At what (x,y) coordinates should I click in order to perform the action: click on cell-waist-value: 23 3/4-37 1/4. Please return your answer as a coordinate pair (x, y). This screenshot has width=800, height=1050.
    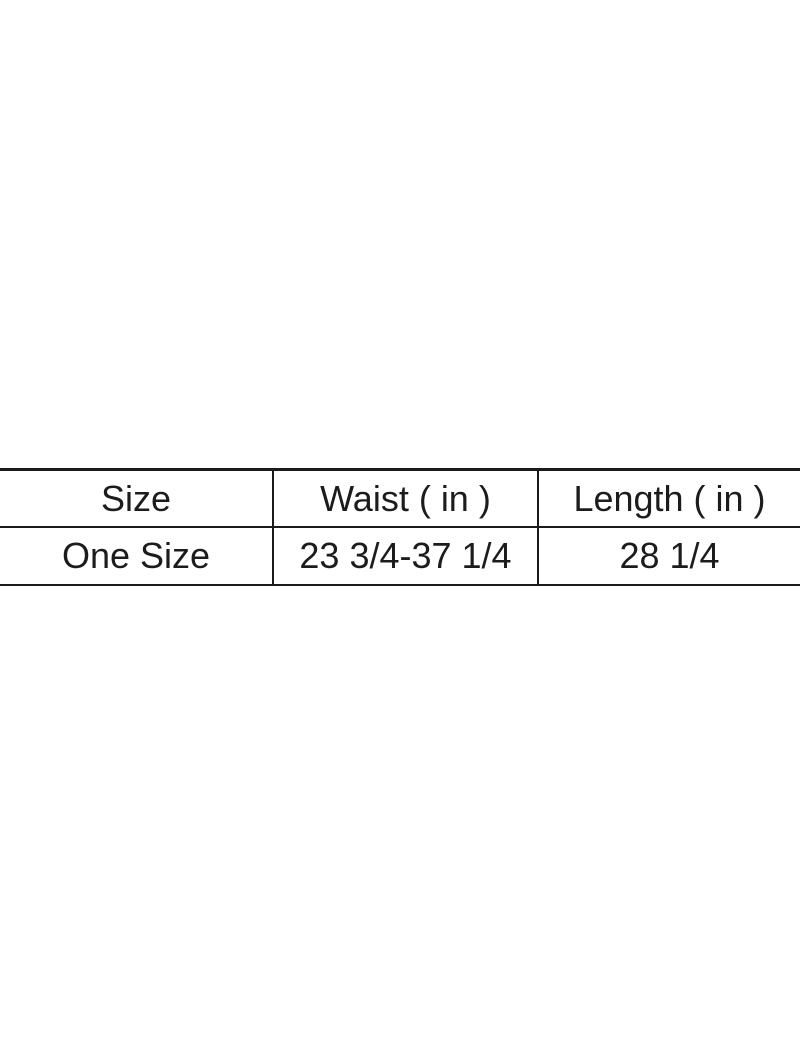
    Looking at the image, I should click on (404, 556).